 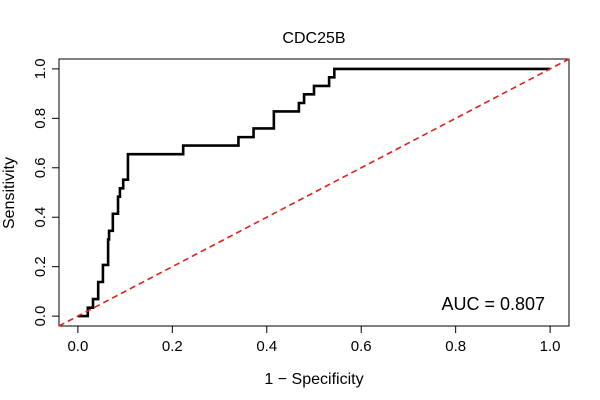 What do you see at coordinates (266, 346) in the screenshot?
I see `x-tick-label: 0.4` at bounding box center [266, 346].